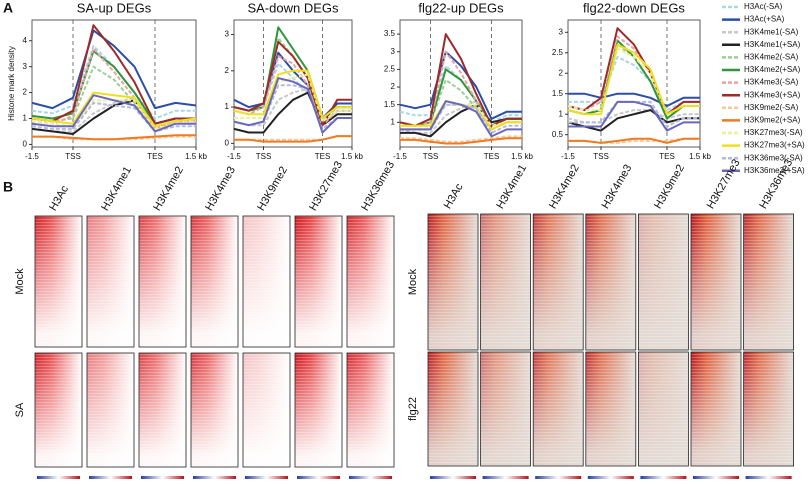  I want to click on column-label: H3K9me2, so click(669, 187).